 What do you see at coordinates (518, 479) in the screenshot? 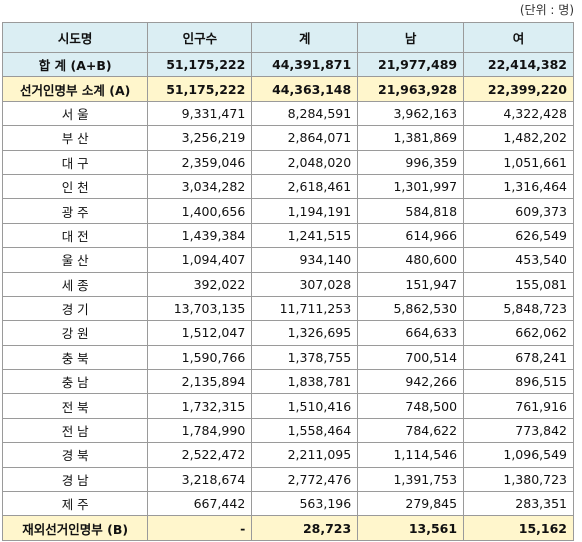
I see `number-cell: 1,380,723` at bounding box center [518, 479].